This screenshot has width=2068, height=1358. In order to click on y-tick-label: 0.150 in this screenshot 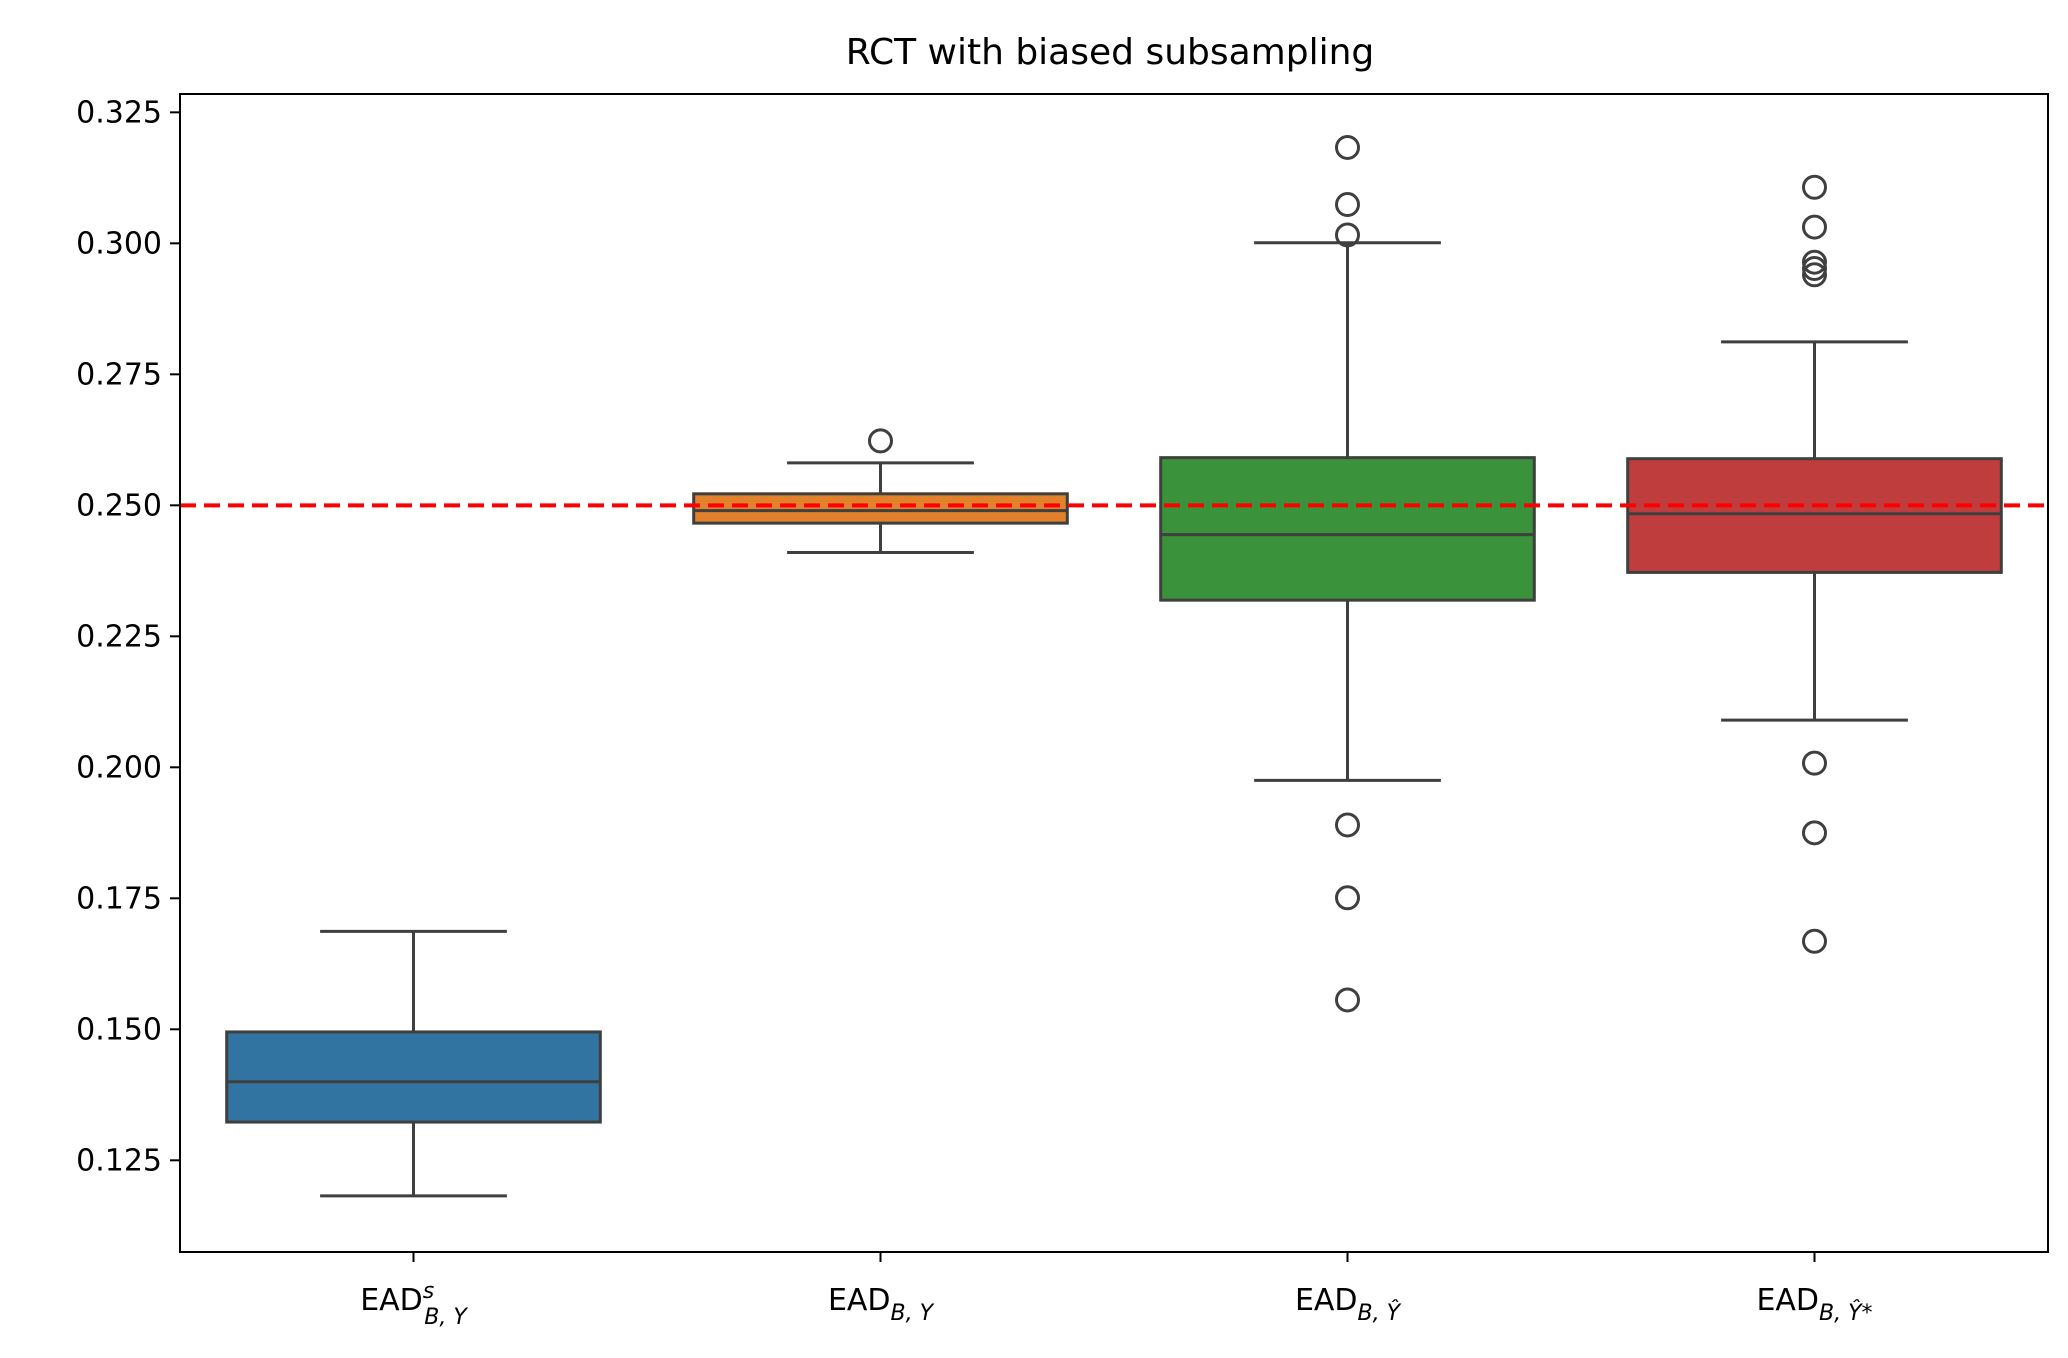, I will do `click(119, 1029)`.